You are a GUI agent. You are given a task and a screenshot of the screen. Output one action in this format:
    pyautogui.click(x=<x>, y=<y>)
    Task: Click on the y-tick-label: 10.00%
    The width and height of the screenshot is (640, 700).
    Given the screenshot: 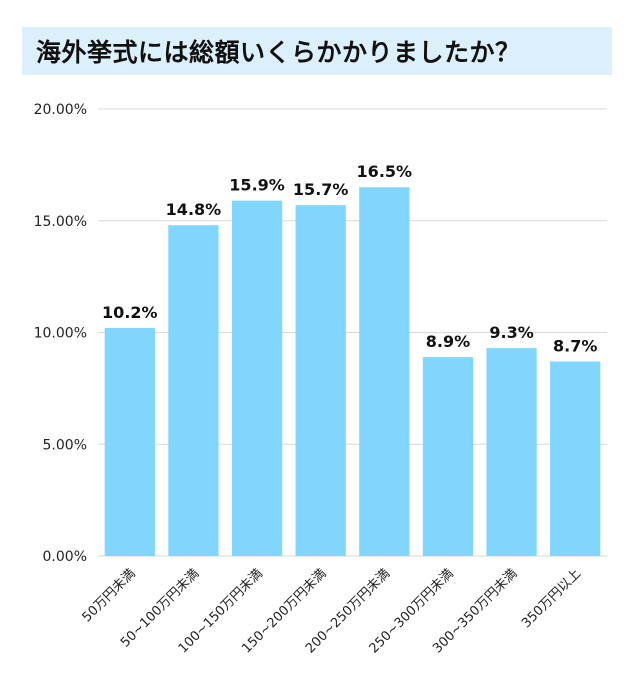 What is the action you would take?
    pyautogui.click(x=60, y=334)
    